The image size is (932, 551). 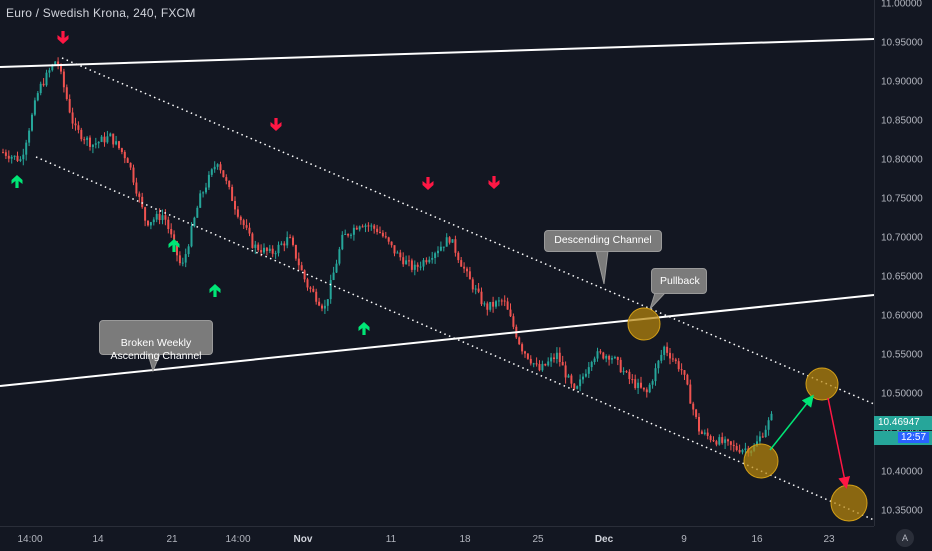 I want to click on auto-scale-button: A, so click(x=905, y=538).